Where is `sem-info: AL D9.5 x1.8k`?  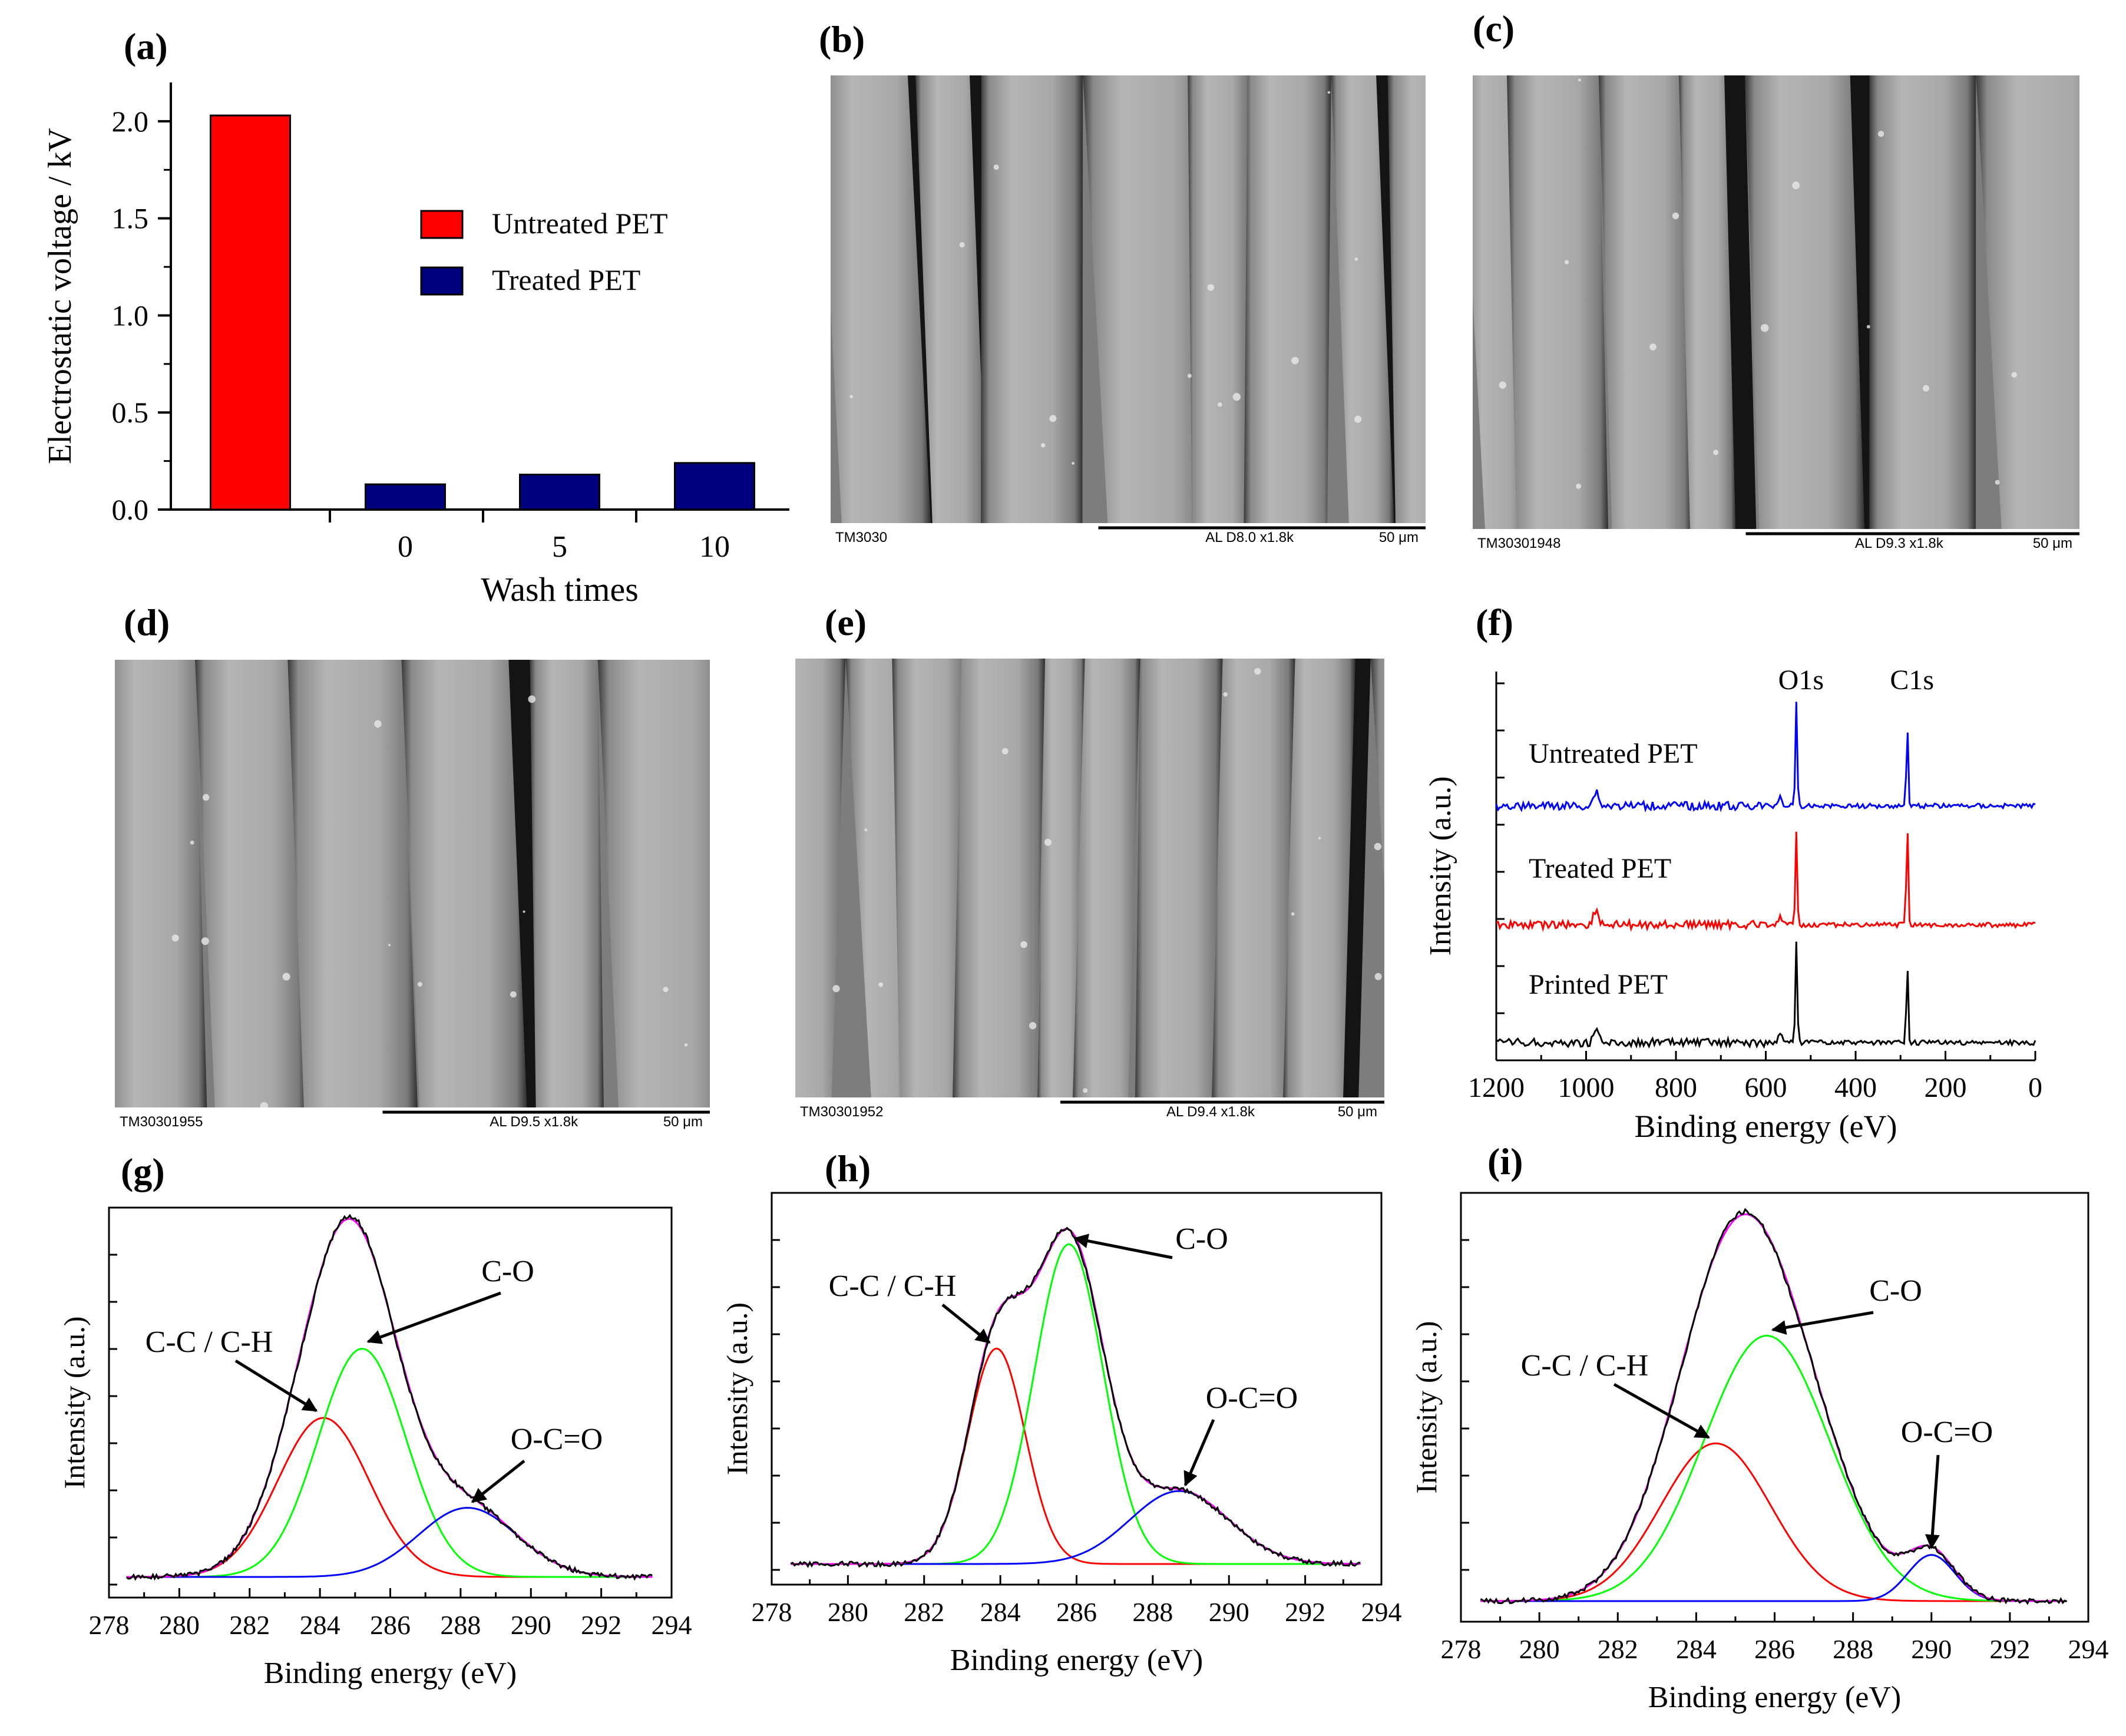
sem-info: AL D9.5 x1.8k is located at coordinates (534, 1122).